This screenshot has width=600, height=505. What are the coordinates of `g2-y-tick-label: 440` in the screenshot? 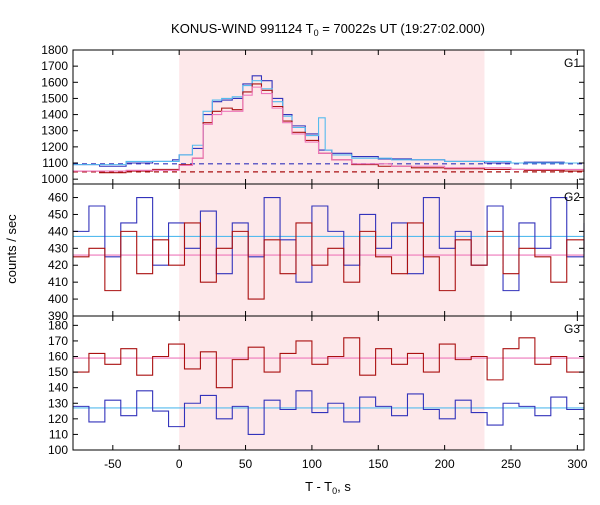 It's located at (58, 231).